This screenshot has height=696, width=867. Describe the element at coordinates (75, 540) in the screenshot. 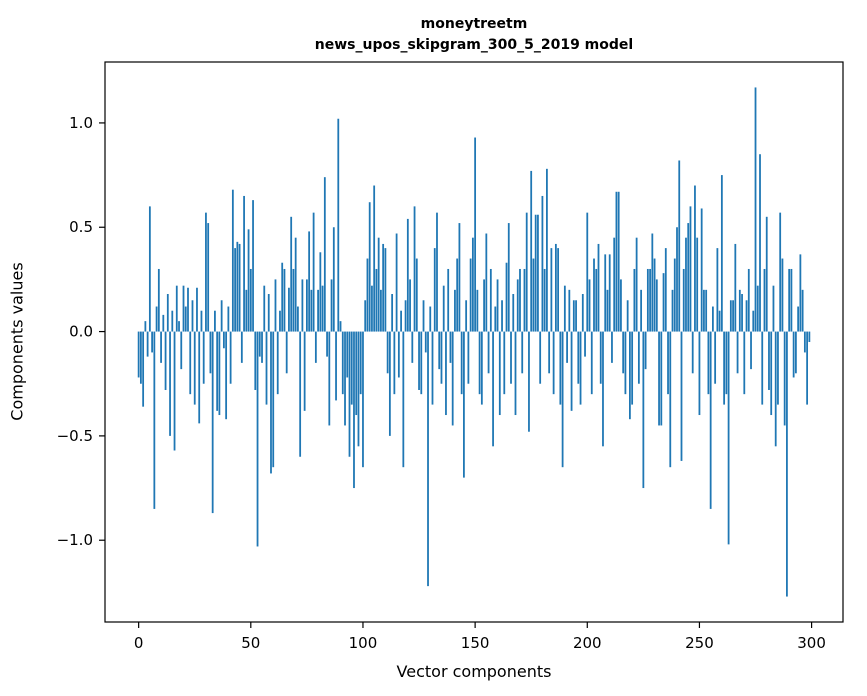

I see `y-tick-label: −1.0` at that location.